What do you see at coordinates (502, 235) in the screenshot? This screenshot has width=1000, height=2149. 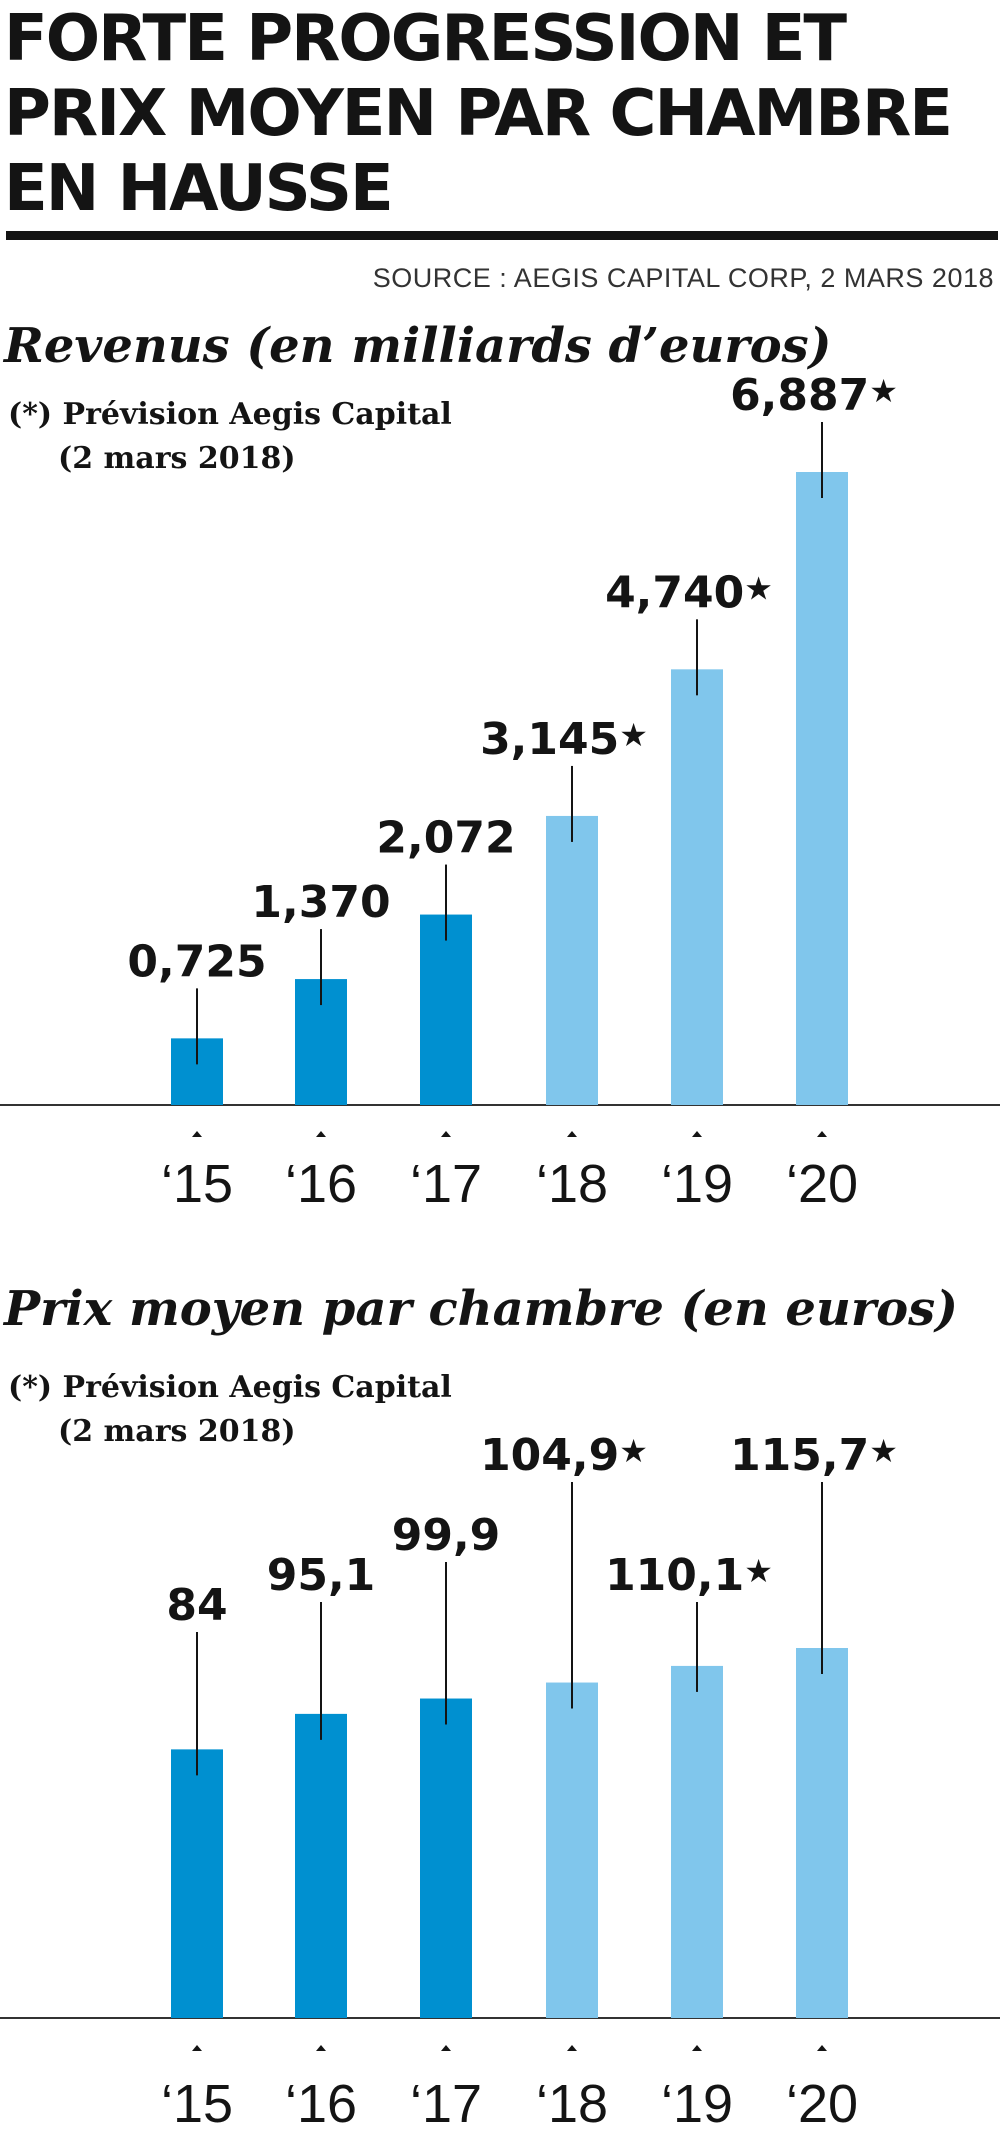 I see `headline-rule` at bounding box center [502, 235].